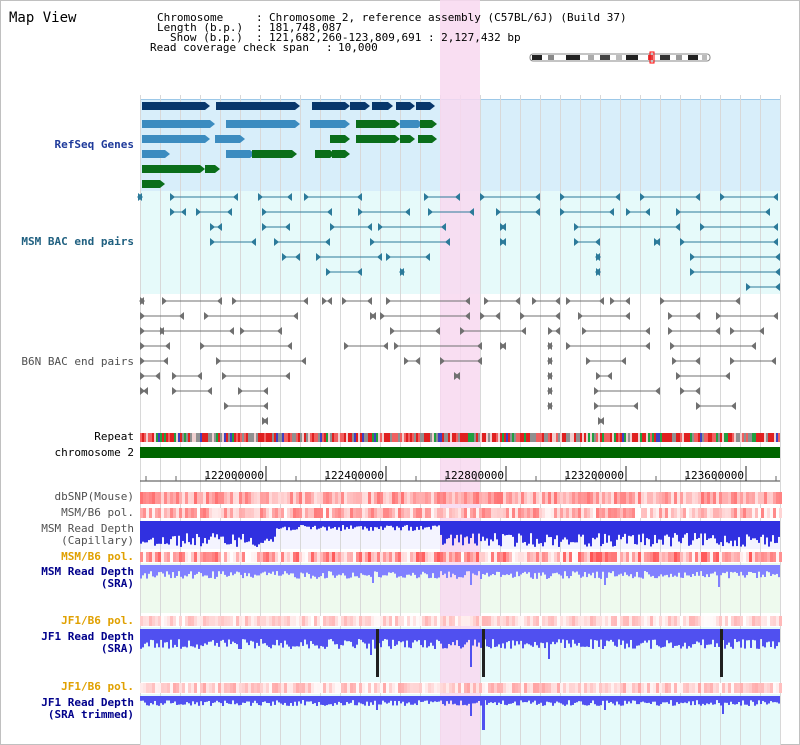 The image size is (800, 745). I want to click on track-label-msm-b6-pol: MSM/B6 pol., so click(97, 512).